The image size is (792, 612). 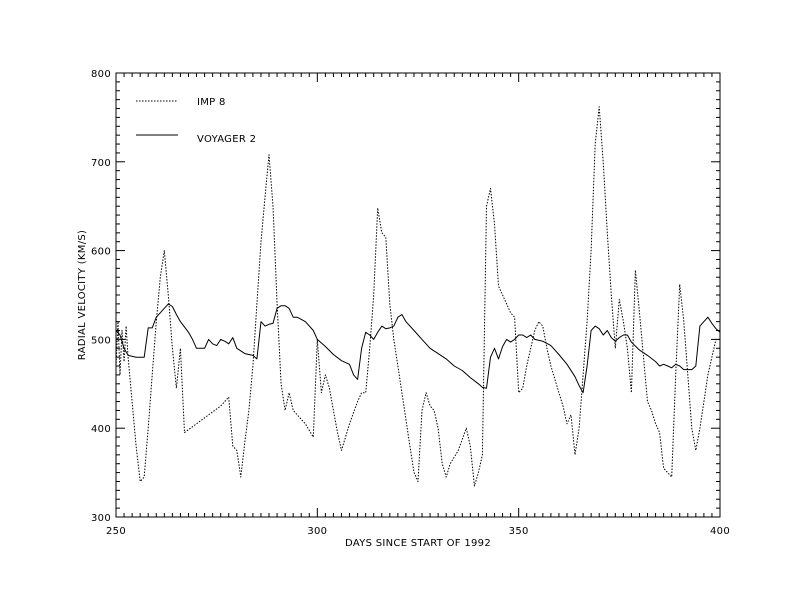 I want to click on y-tick-label: 300, so click(x=101, y=518).